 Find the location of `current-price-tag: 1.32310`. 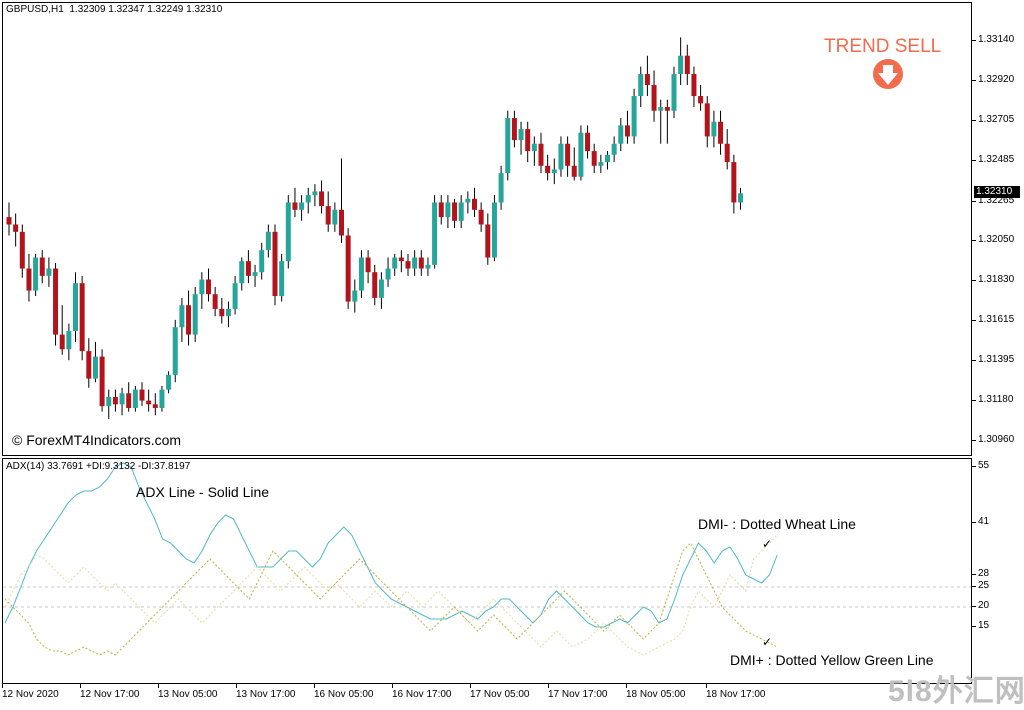

current-price-tag: 1.32310 is located at coordinates (997, 192).